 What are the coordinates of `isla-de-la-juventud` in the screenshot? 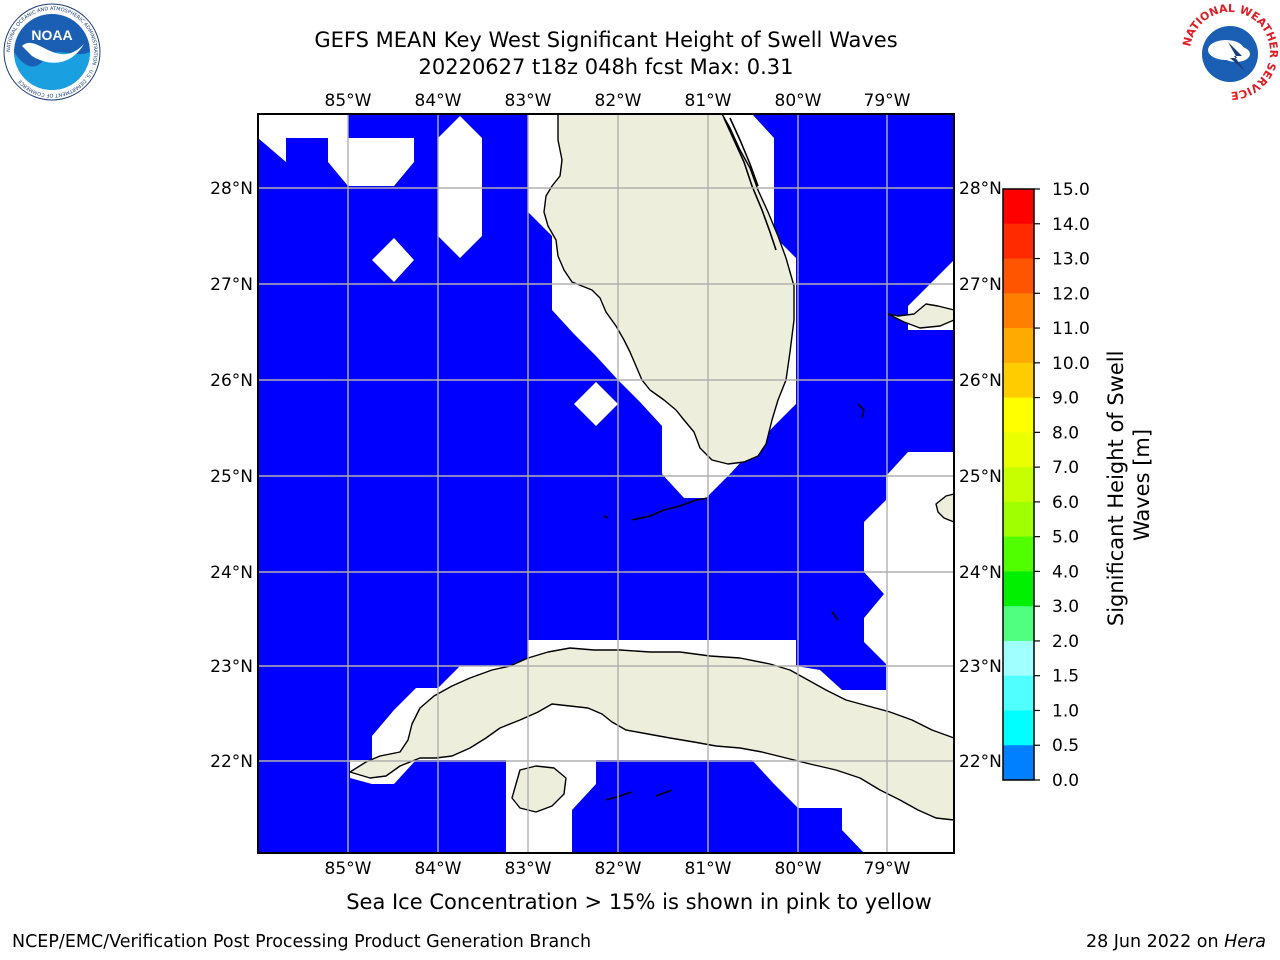 It's located at (539, 789).